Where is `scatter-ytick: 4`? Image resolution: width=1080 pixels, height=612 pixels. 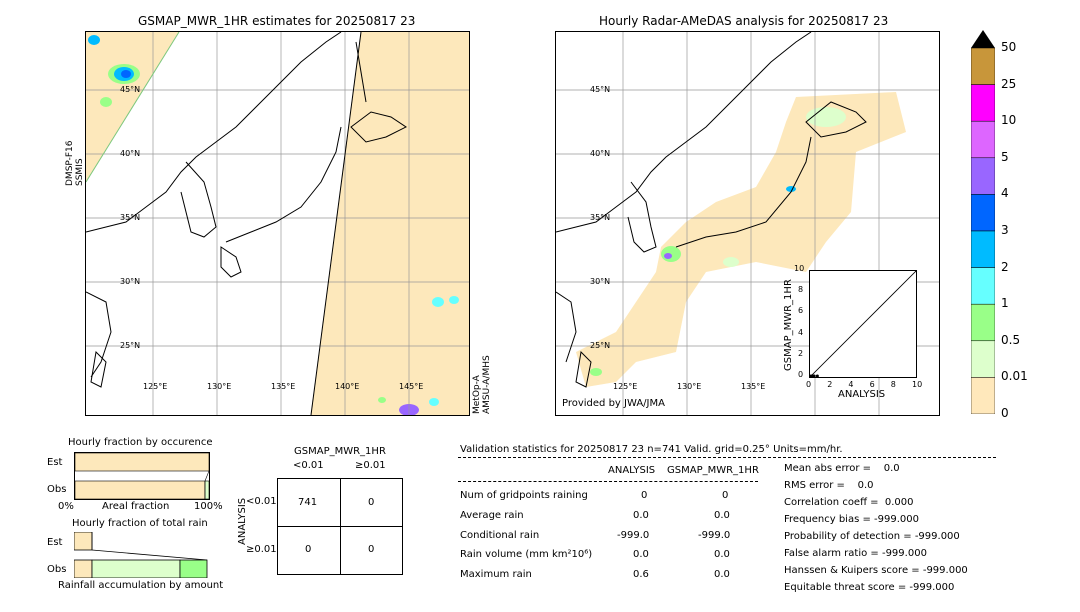
scatter-ytick: 4 is located at coordinates (801, 332).